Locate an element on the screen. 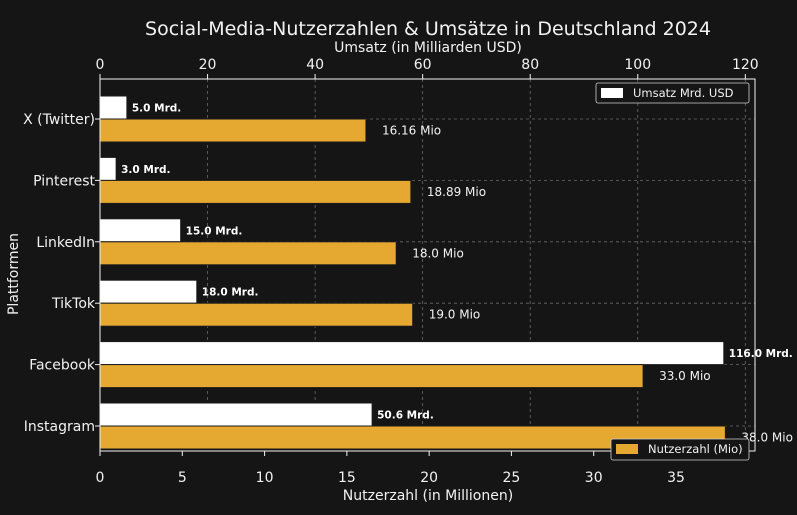 The image size is (797, 515). bottom-axis-label: Nutzerzahl (in Millionen) is located at coordinates (428, 496).